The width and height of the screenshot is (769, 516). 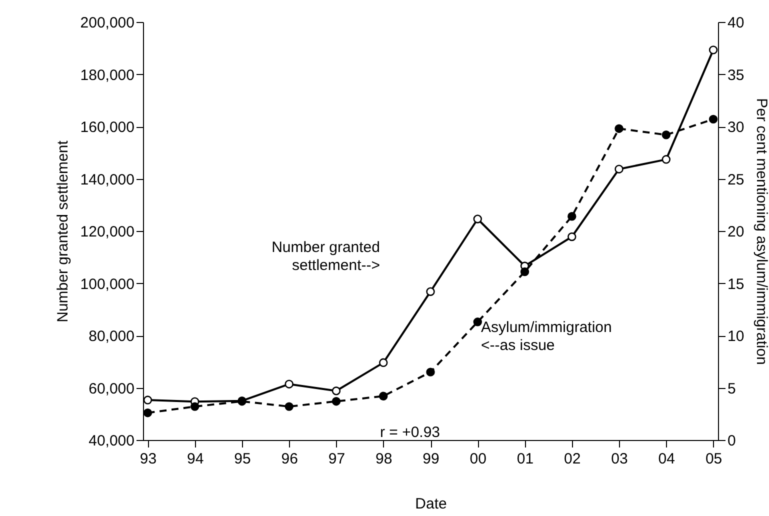 I want to click on x-axis-title: Date, so click(x=431, y=504).